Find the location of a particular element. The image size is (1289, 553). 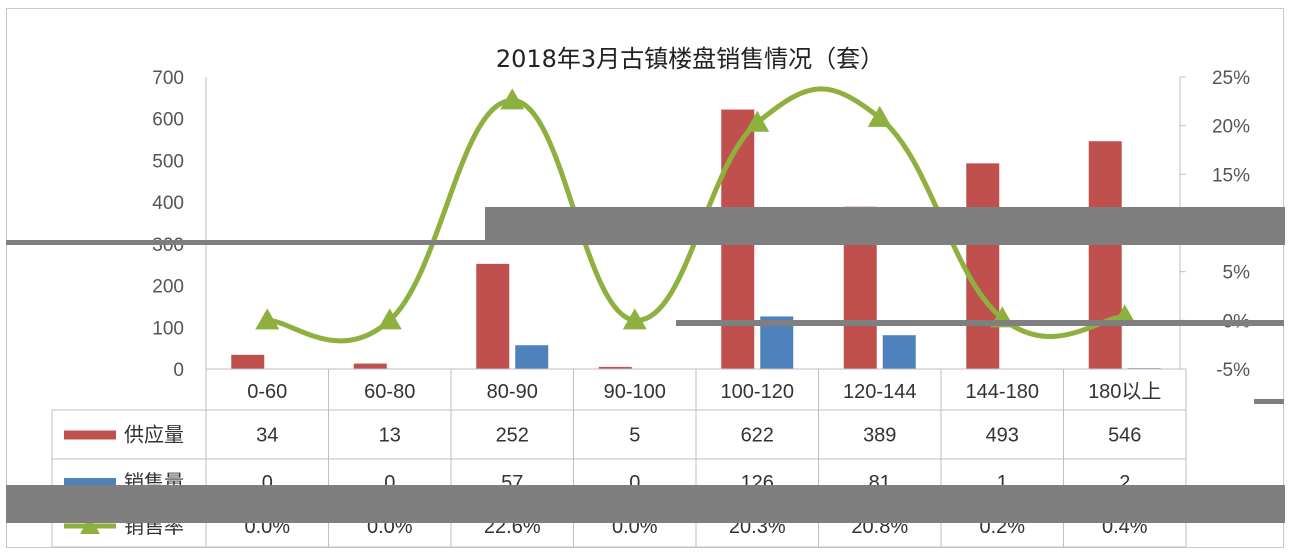

data-cell: 252 is located at coordinates (512, 436).